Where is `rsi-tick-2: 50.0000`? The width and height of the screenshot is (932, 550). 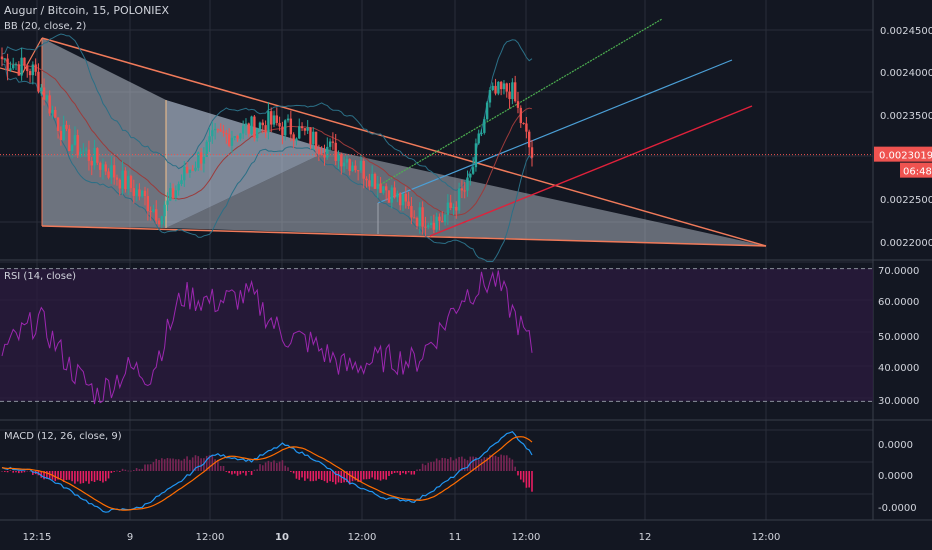
rsi-tick-2: 50.0000 is located at coordinates (898, 337).